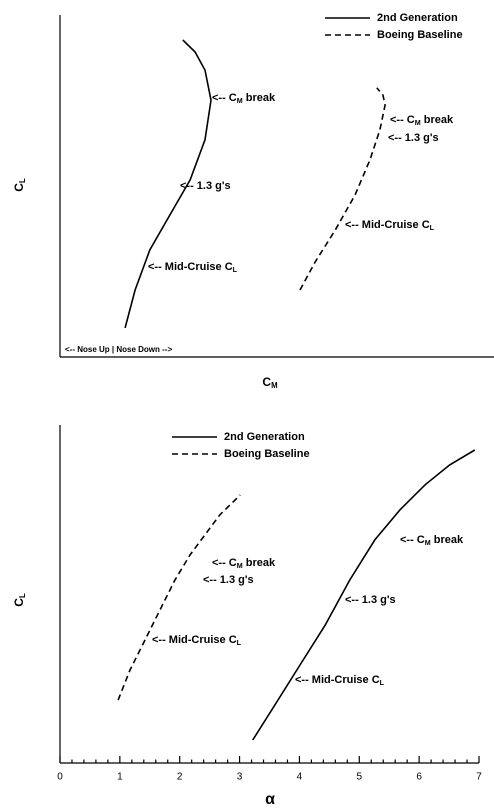 The height and width of the screenshot is (808, 494). What do you see at coordinates (240, 777) in the screenshot?
I see `x-tick-label: 3` at bounding box center [240, 777].